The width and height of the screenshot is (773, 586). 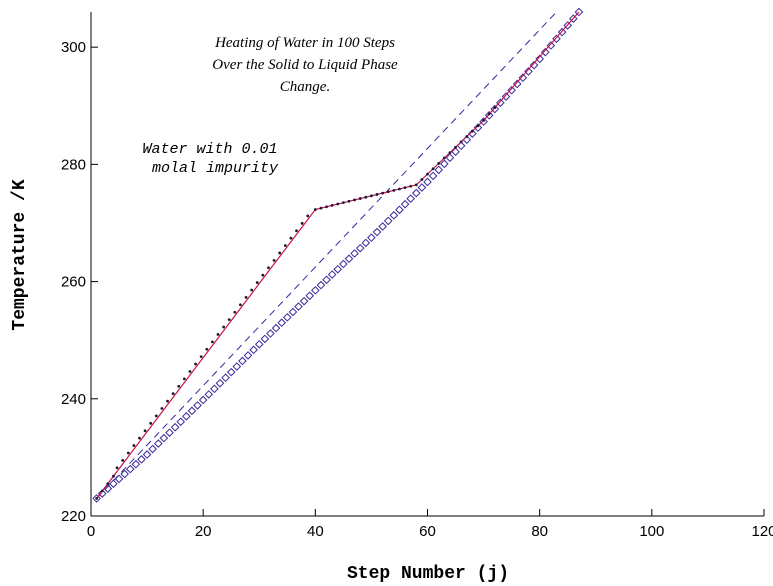 What do you see at coordinates (73, 282) in the screenshot?
I see `y-tick-label: 260` at bounding box center [73, 282].